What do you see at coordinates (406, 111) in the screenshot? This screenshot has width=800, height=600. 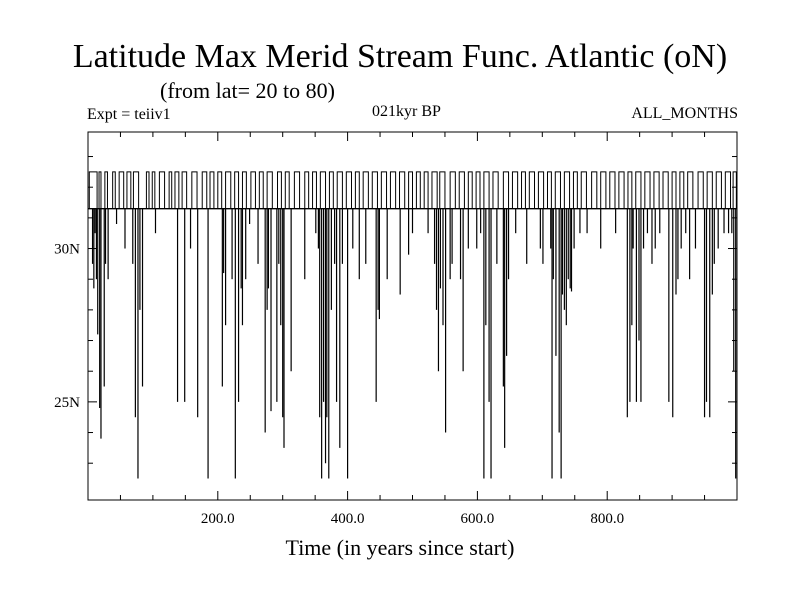 I see `period-label: 021kyr BP` at bounding box center [406, 111].